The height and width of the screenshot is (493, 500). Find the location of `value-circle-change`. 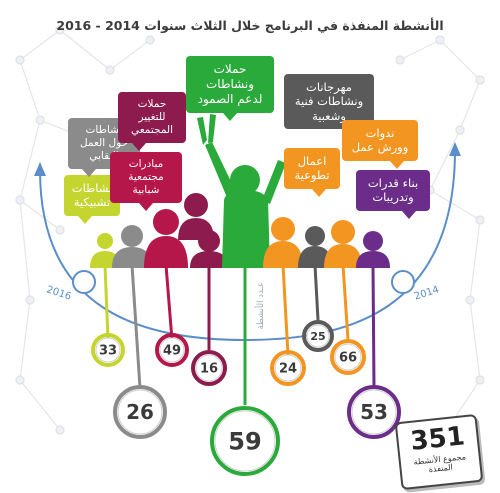

value-circle-change is located at coordinates (209, 368).